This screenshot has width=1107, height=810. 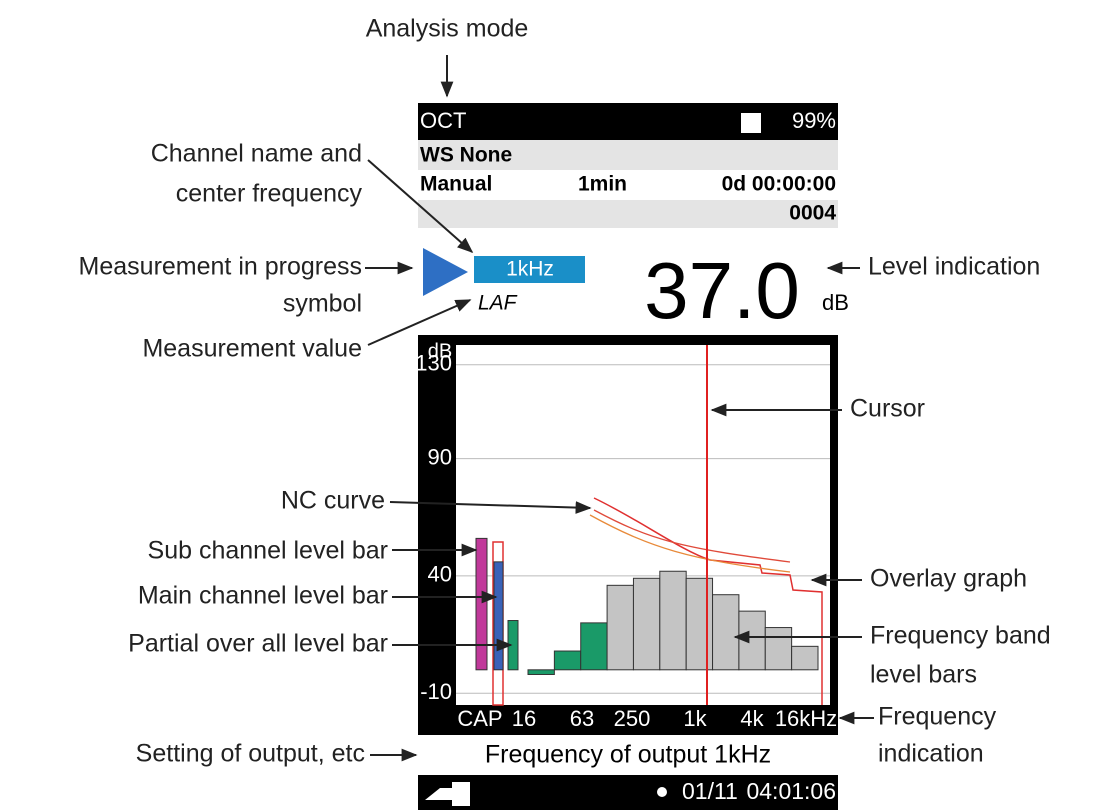 What do you see at coordinates (447, 29) in the screenshot?
I see `label: Analysis mode` at bounding box center [447, 29].